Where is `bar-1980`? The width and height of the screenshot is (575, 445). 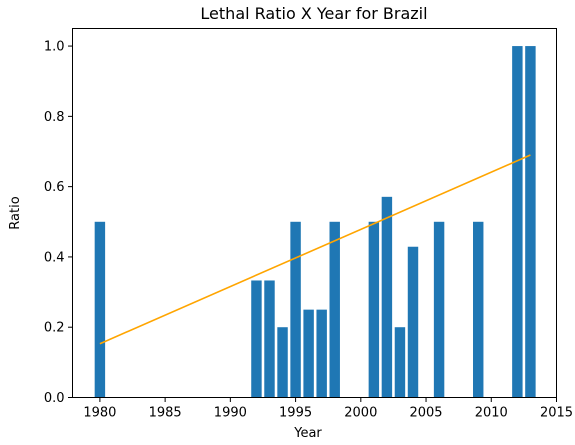 bar-1980 is located at coordinates (100, 309).